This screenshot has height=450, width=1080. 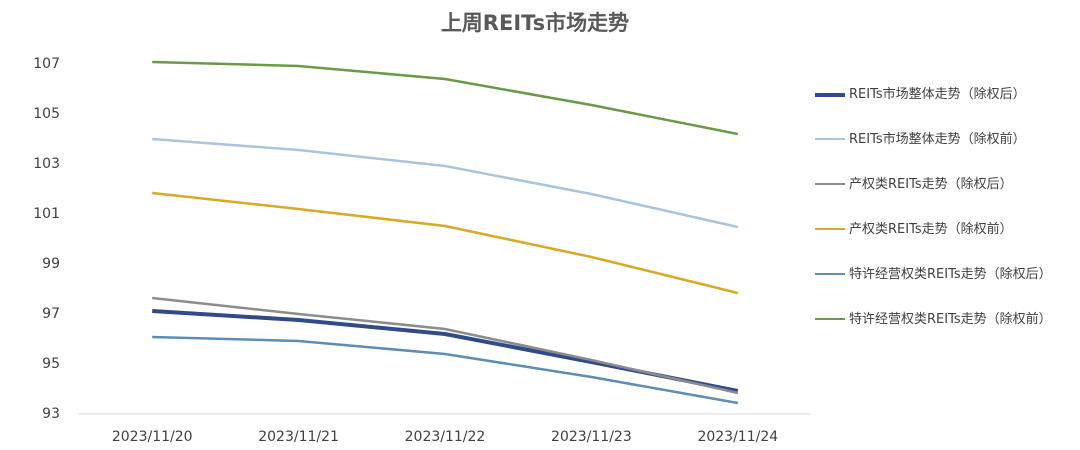 What do you see at coordinates (46, 214) in the screenshot?
I see `y-tick-label: 101` at bounding box center [46, 214].